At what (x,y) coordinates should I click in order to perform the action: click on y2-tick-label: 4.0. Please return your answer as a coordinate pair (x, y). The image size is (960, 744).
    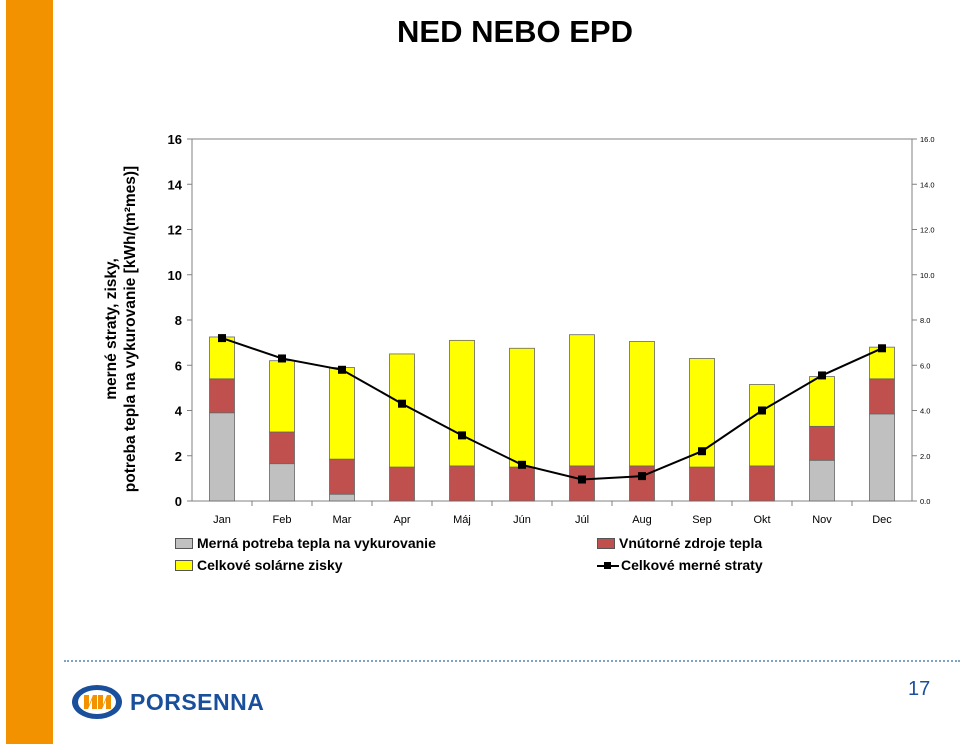
    Looking at the image, I should click on (925, 411).